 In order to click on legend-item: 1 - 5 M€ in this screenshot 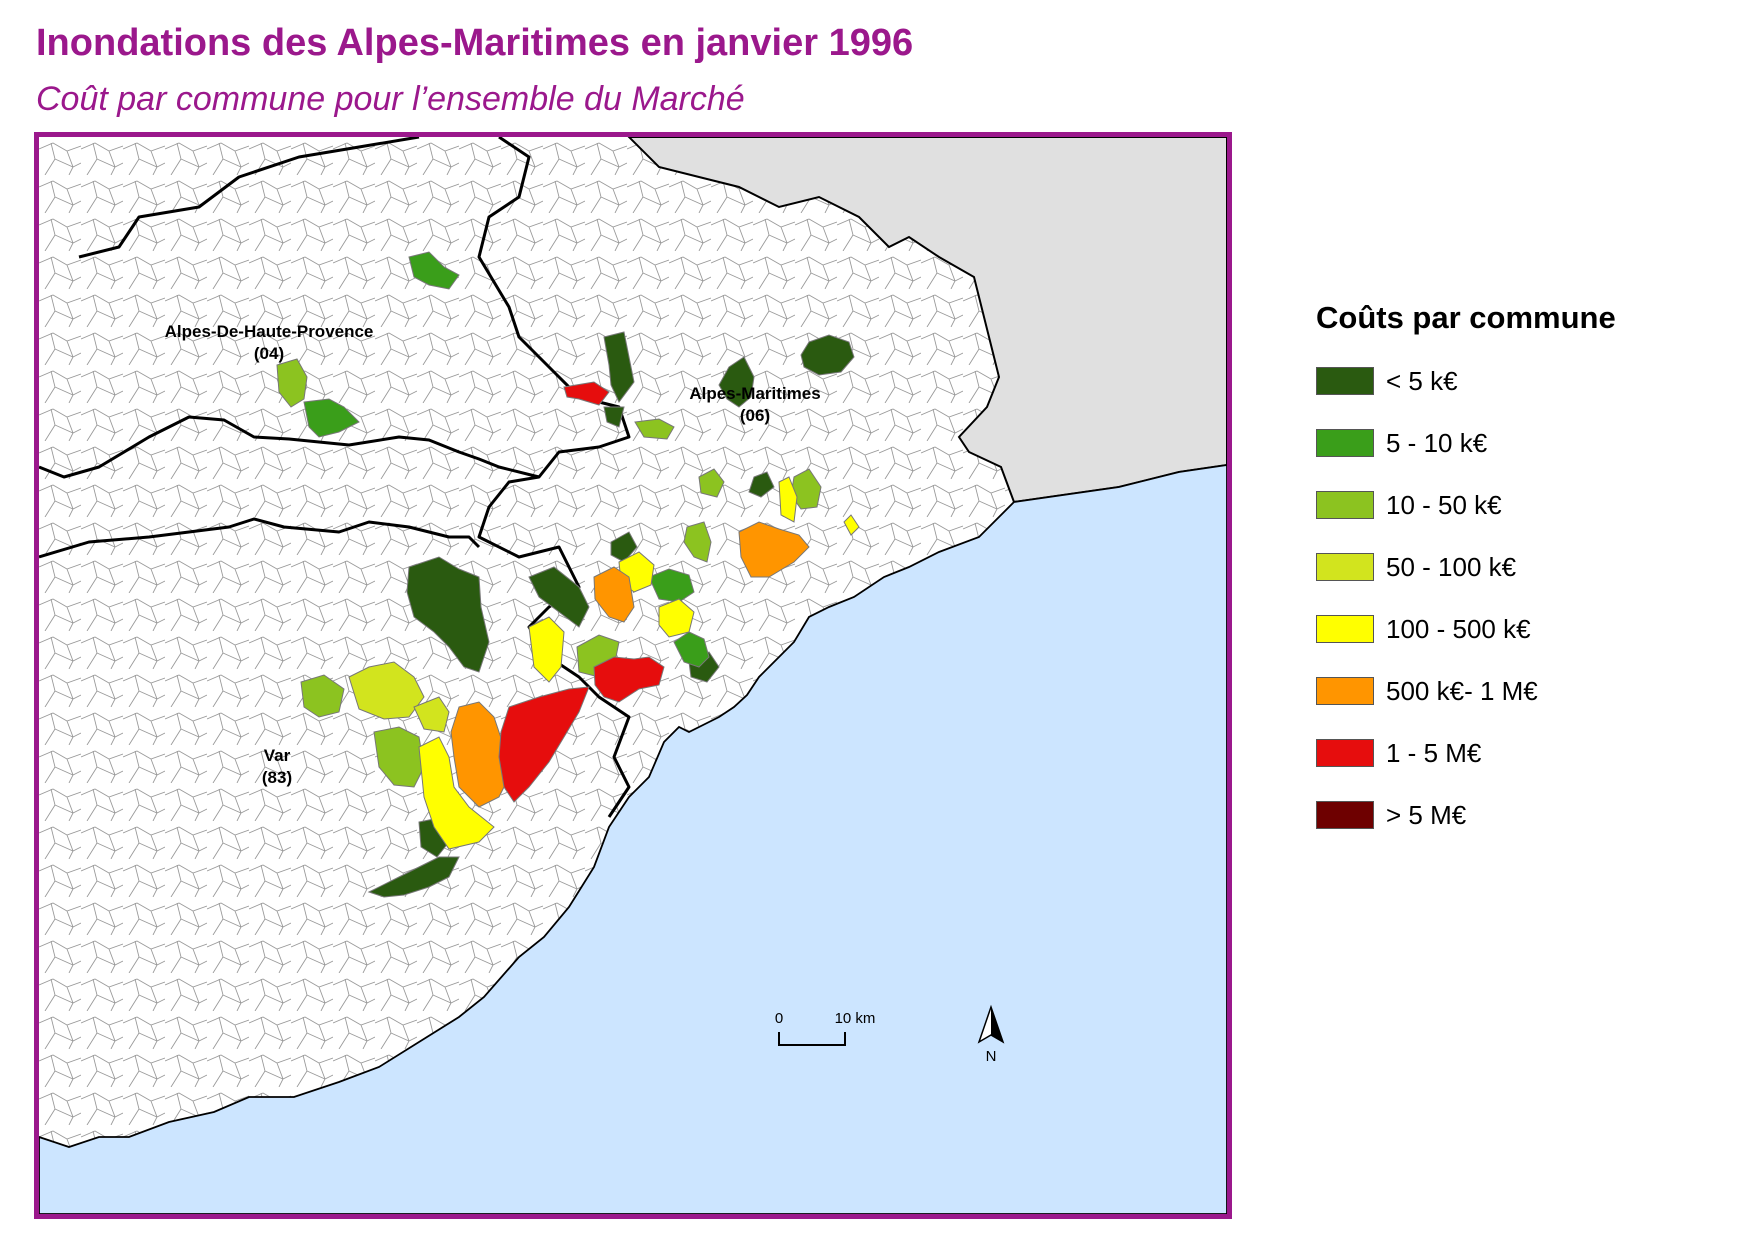, I will do `click(1466, 753)`.